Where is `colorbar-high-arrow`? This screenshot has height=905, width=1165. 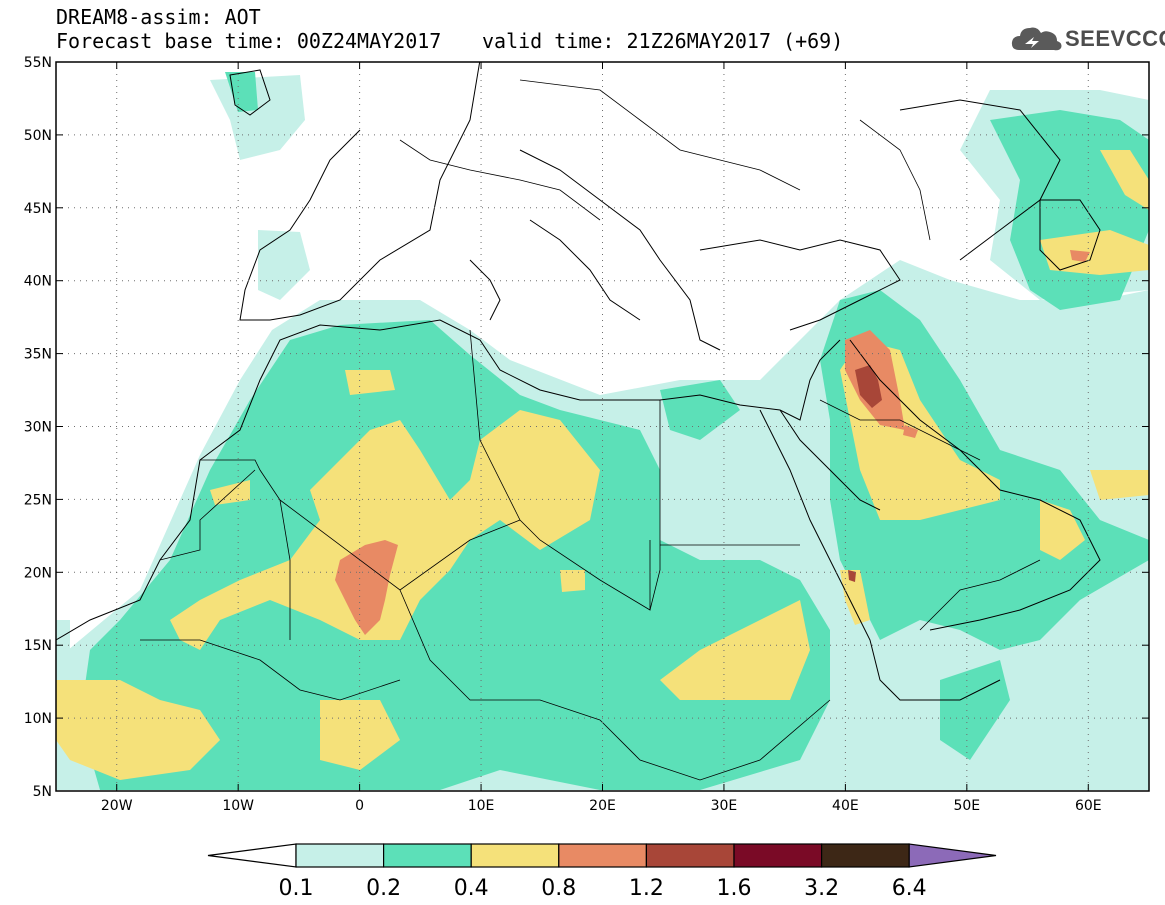 colorbar-high-arrow is located at coordinates (952, 855).